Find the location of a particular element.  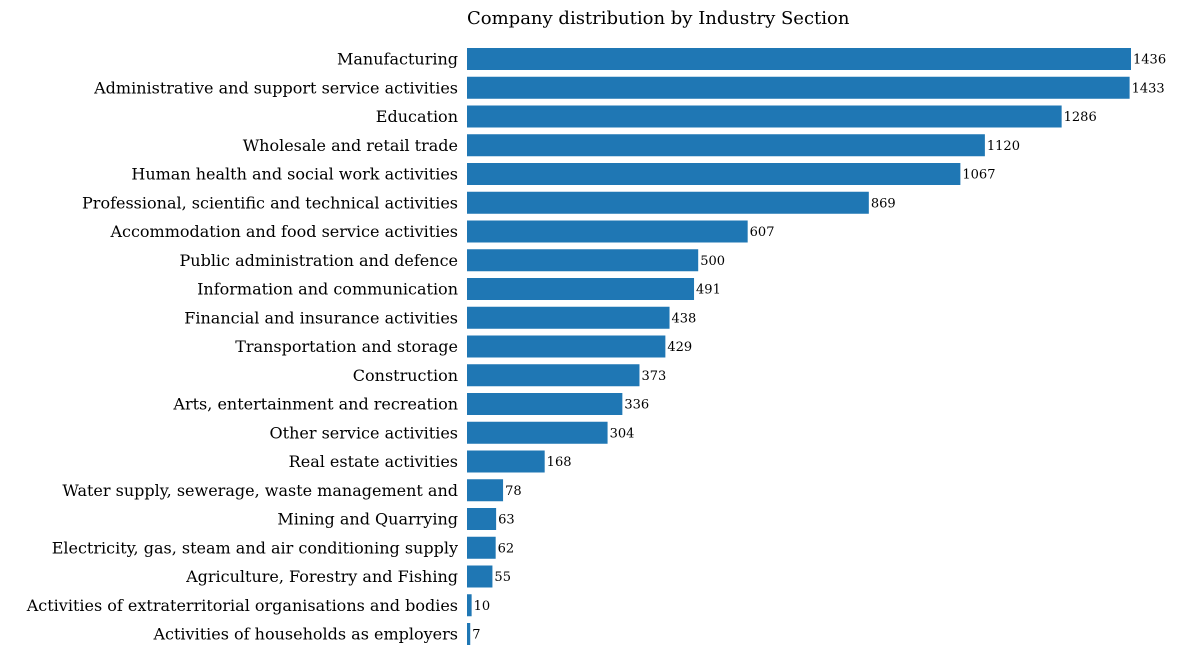

category-label: Activities of households as employers is located at coordinates (305, 634).